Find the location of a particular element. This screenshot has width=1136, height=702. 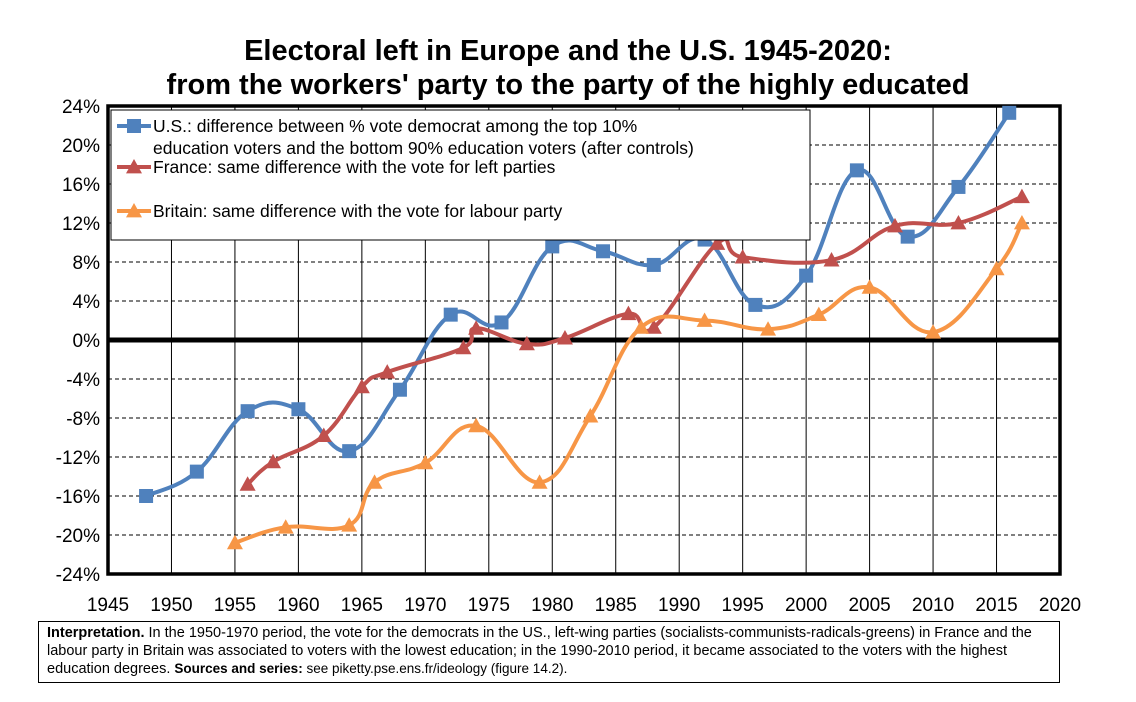

y-tick-label: 0% is located at coordinates (87, 341).